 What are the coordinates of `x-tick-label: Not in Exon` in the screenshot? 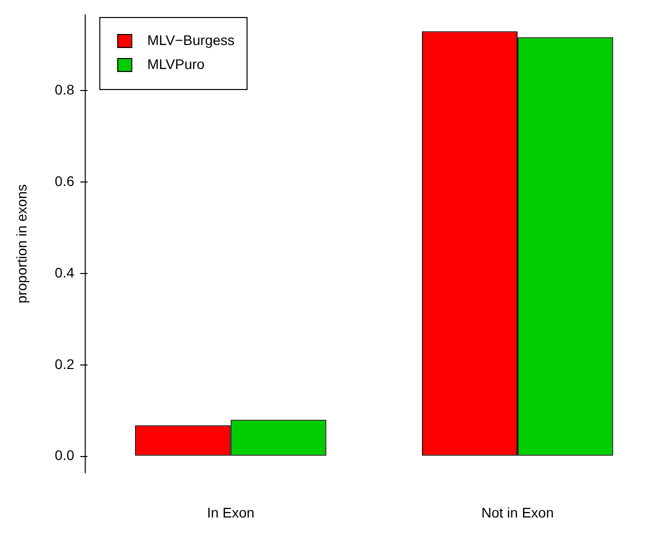 It's located at (517, 512).